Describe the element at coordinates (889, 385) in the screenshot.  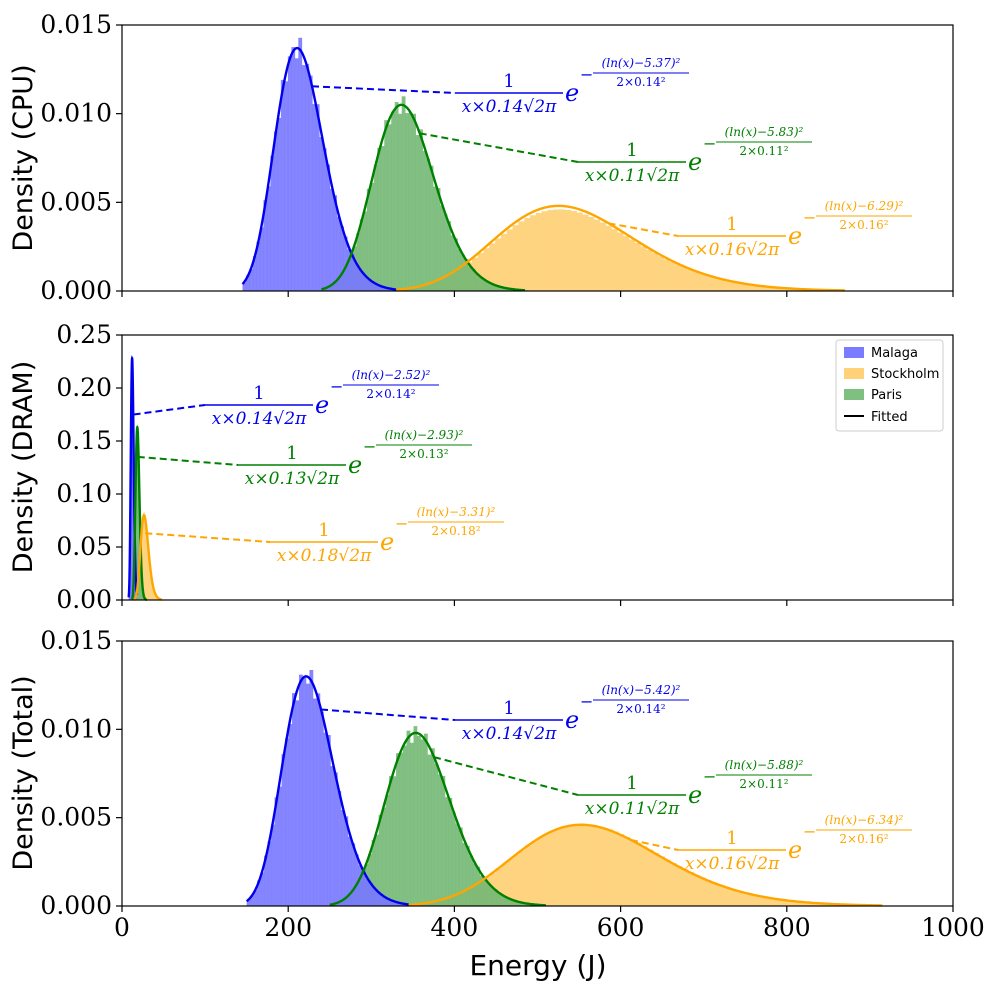
I see `legend: Malaga Stockholm Paris Fitted` at that location.